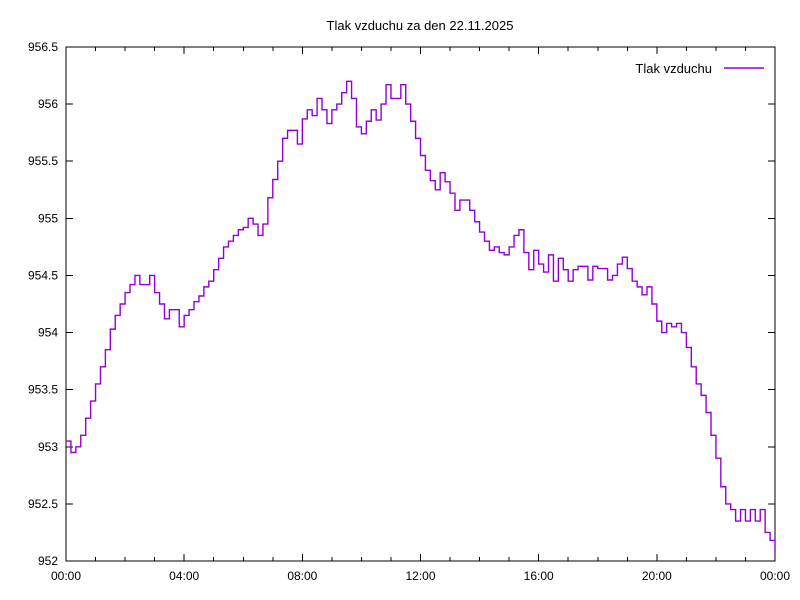 This screenshot has height=600, width=800. What do you see at coordinates (657, 576) in the screenshot?
I see `svg-text: 20:00` at bounding box center [657, 576].